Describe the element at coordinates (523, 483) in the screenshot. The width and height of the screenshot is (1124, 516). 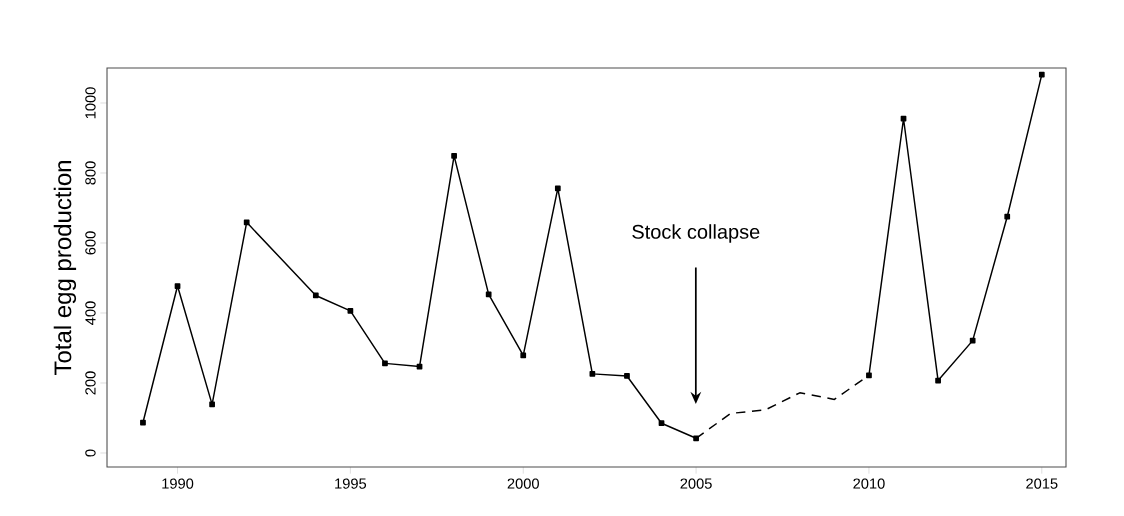
I see `x-tick-label: 2000` at that location.